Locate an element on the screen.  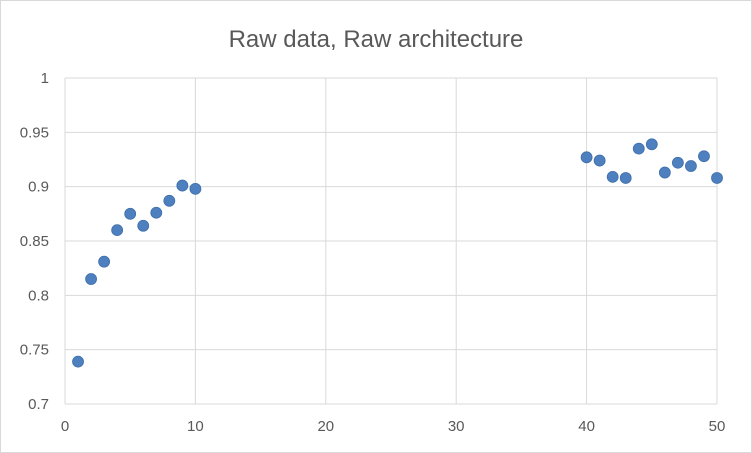
y-tick-label: 0.95 is located at coordinates (34, 132).